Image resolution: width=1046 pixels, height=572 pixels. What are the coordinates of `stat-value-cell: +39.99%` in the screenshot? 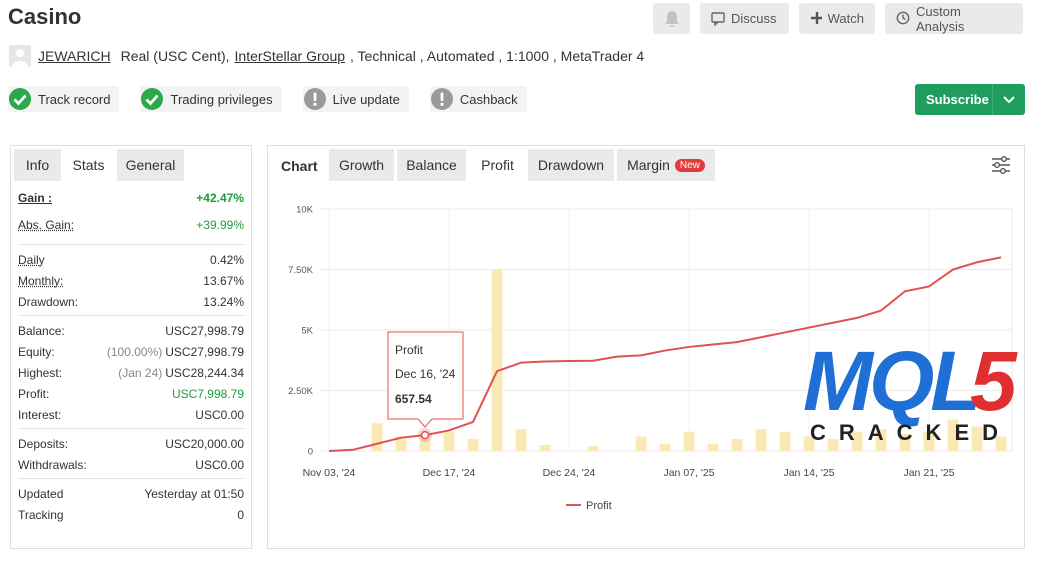 It's located at (220, 225).